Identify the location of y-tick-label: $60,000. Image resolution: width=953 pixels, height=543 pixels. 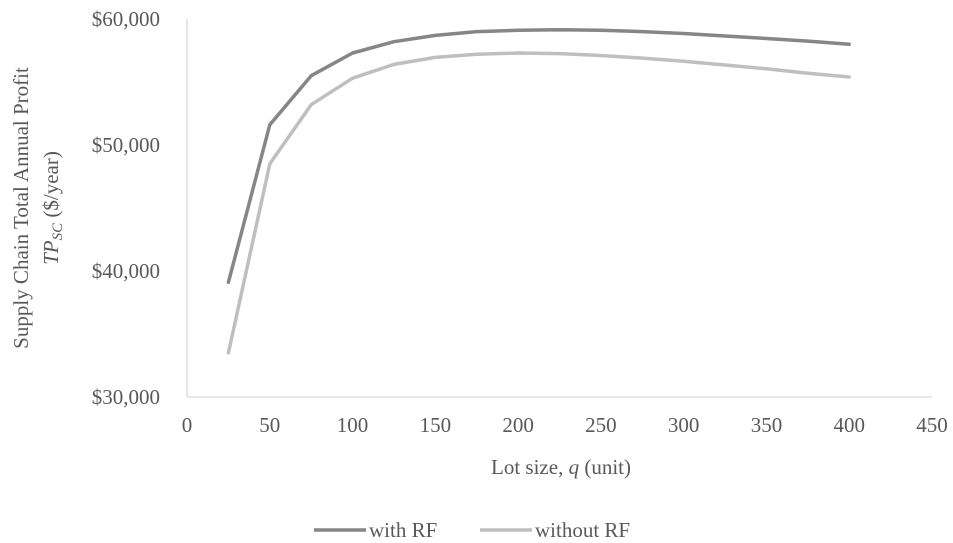
(126, 19).